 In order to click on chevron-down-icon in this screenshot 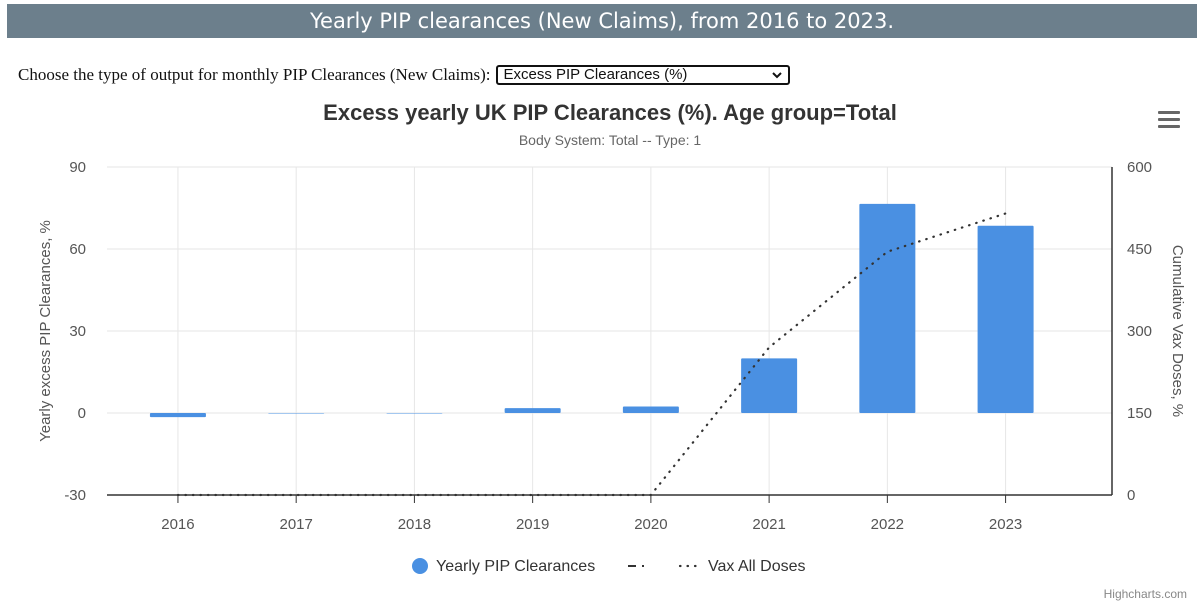, I will do `click(777, 75)`.